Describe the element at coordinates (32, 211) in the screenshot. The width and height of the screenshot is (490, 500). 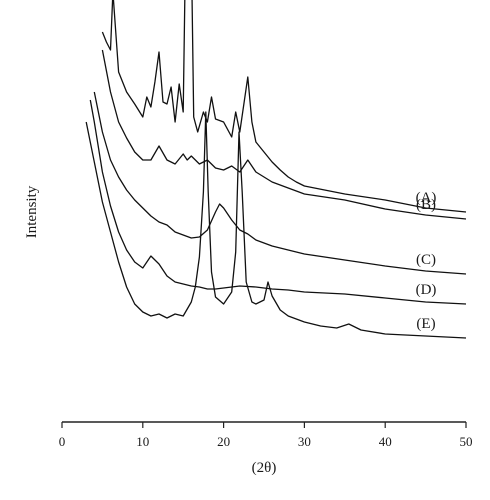
I see `y-axis-label: Intensity` at that location.